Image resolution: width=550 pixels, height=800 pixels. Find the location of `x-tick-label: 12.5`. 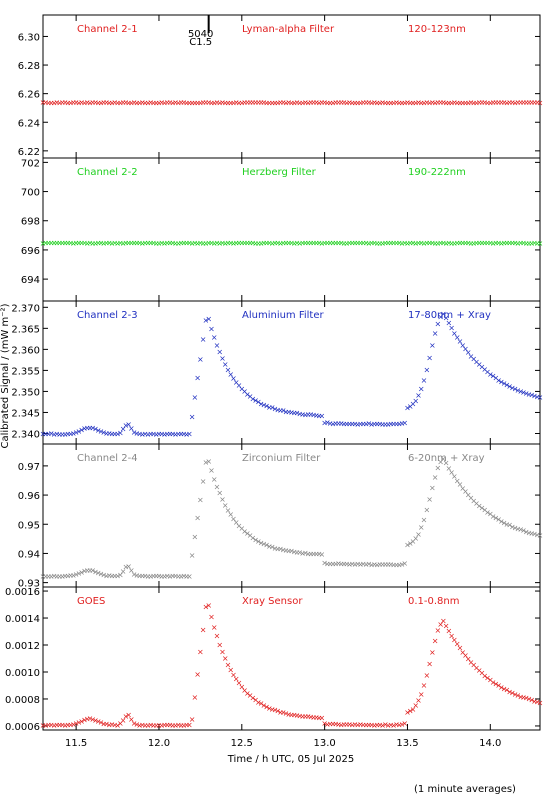

x-tick-label: 12.5 is located at coordinates (242, 743).